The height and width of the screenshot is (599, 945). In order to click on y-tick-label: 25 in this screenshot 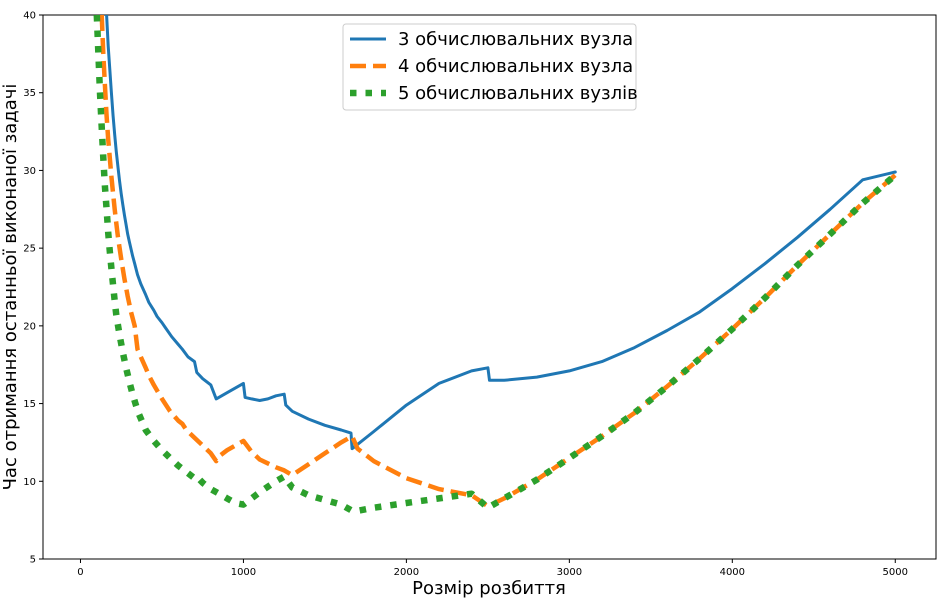, I will do `click(29, 249)`.